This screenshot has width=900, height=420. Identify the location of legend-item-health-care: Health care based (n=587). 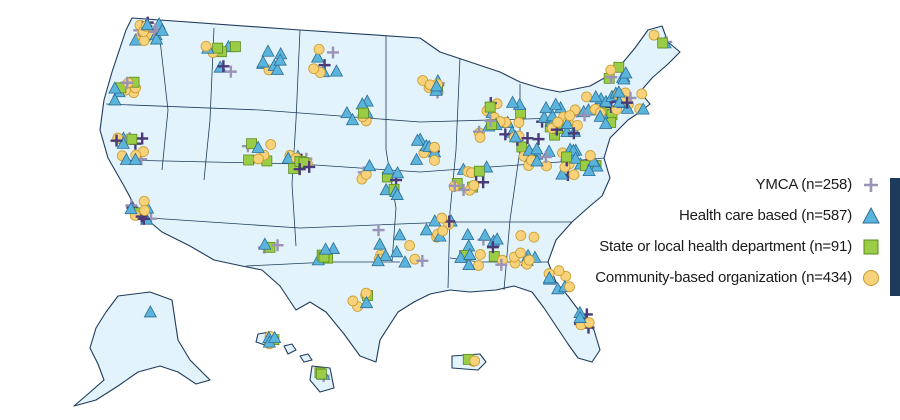
(750, 218).